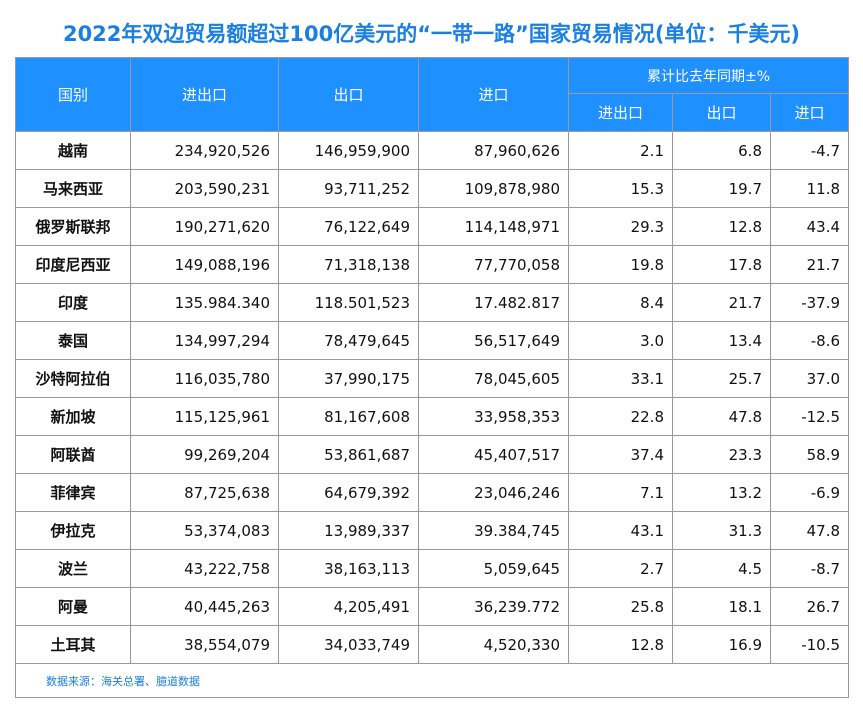 The image size is (863, 710). I want to click on head-cell: 国别, so click(73, 94).